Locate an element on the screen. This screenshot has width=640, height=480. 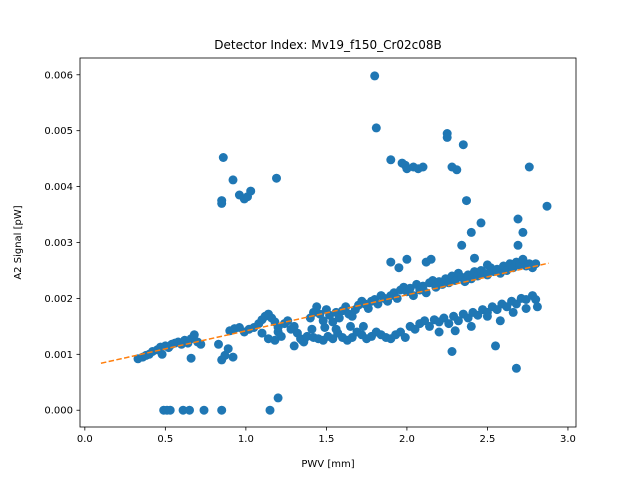
x-axis-ticks: 0.0 0.5 1.0 1.5 2.0 2.5 3.0 is located at coordinates (326, 436).